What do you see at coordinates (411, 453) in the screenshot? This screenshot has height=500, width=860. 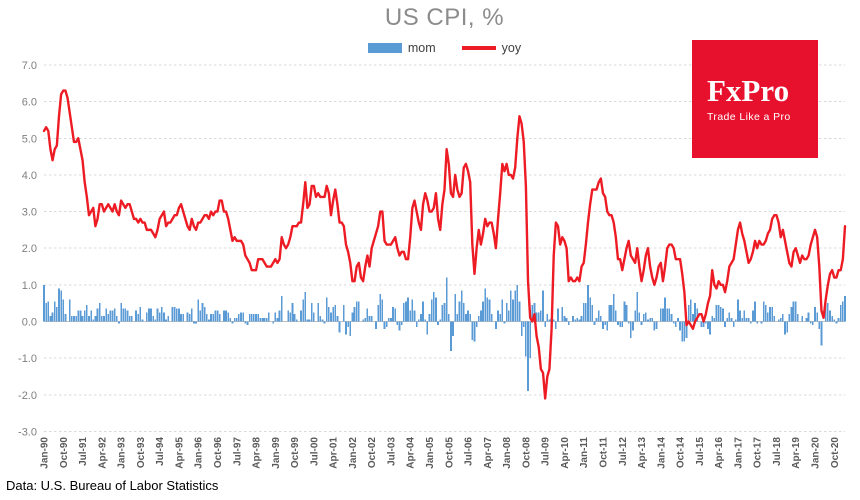 I see `x-tick-label: Apr-04` at bounding box center [411, 453].